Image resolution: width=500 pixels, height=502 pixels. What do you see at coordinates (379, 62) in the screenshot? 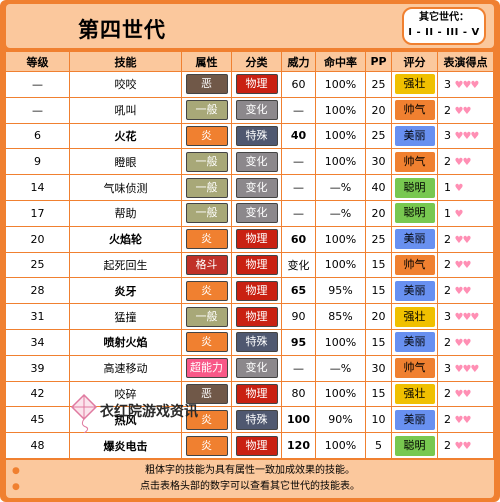
I see `column-header: PP` at bounding box center [379, 62].